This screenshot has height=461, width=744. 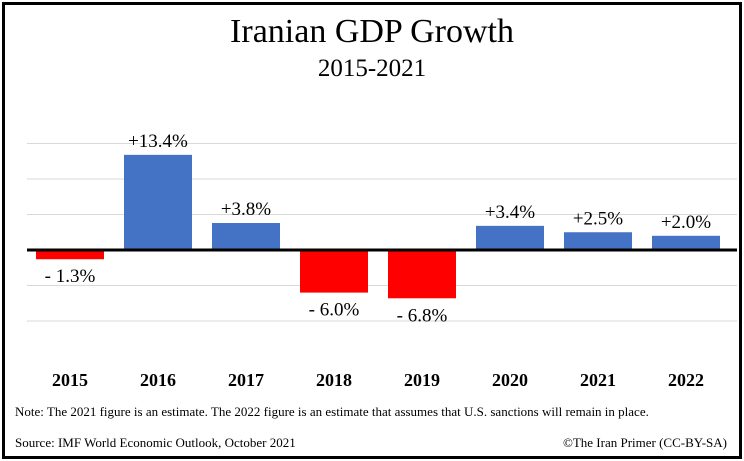 What do you see at coordinates (510, 212) in the screenshot?
I see `data-label-2020: +3.4%` at bounding box center [510, 212].